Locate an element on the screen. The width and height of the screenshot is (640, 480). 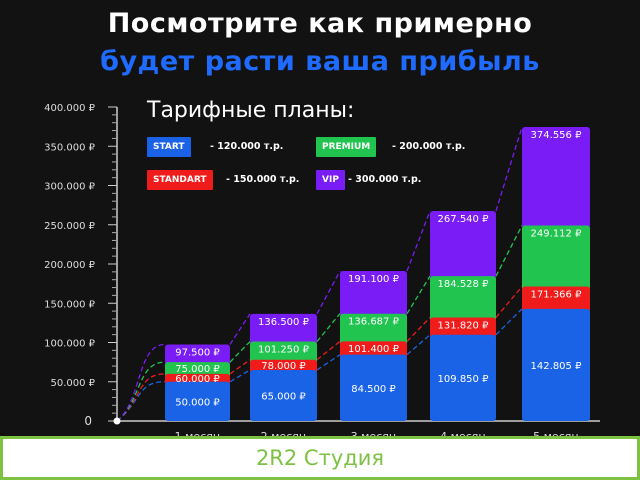
bar-label: 97.500 ₽ is located at coordinates (197, 352).